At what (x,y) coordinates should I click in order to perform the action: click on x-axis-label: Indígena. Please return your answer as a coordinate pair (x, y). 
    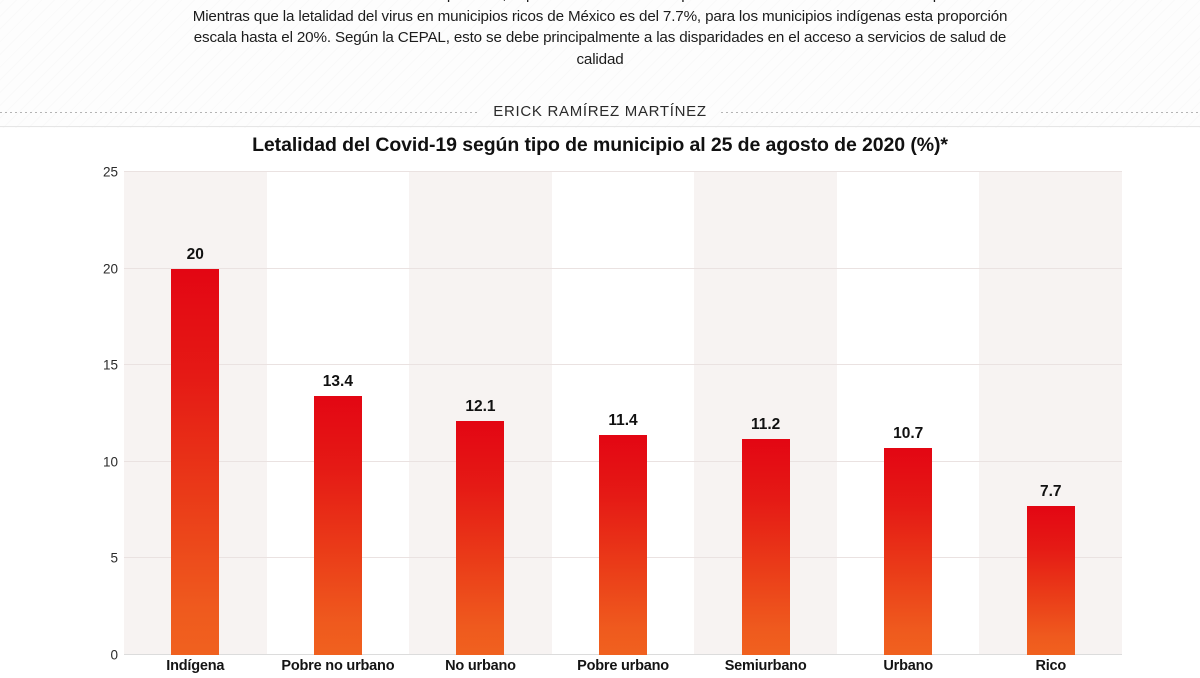
    Looking at the image, I should click on (195, 666).